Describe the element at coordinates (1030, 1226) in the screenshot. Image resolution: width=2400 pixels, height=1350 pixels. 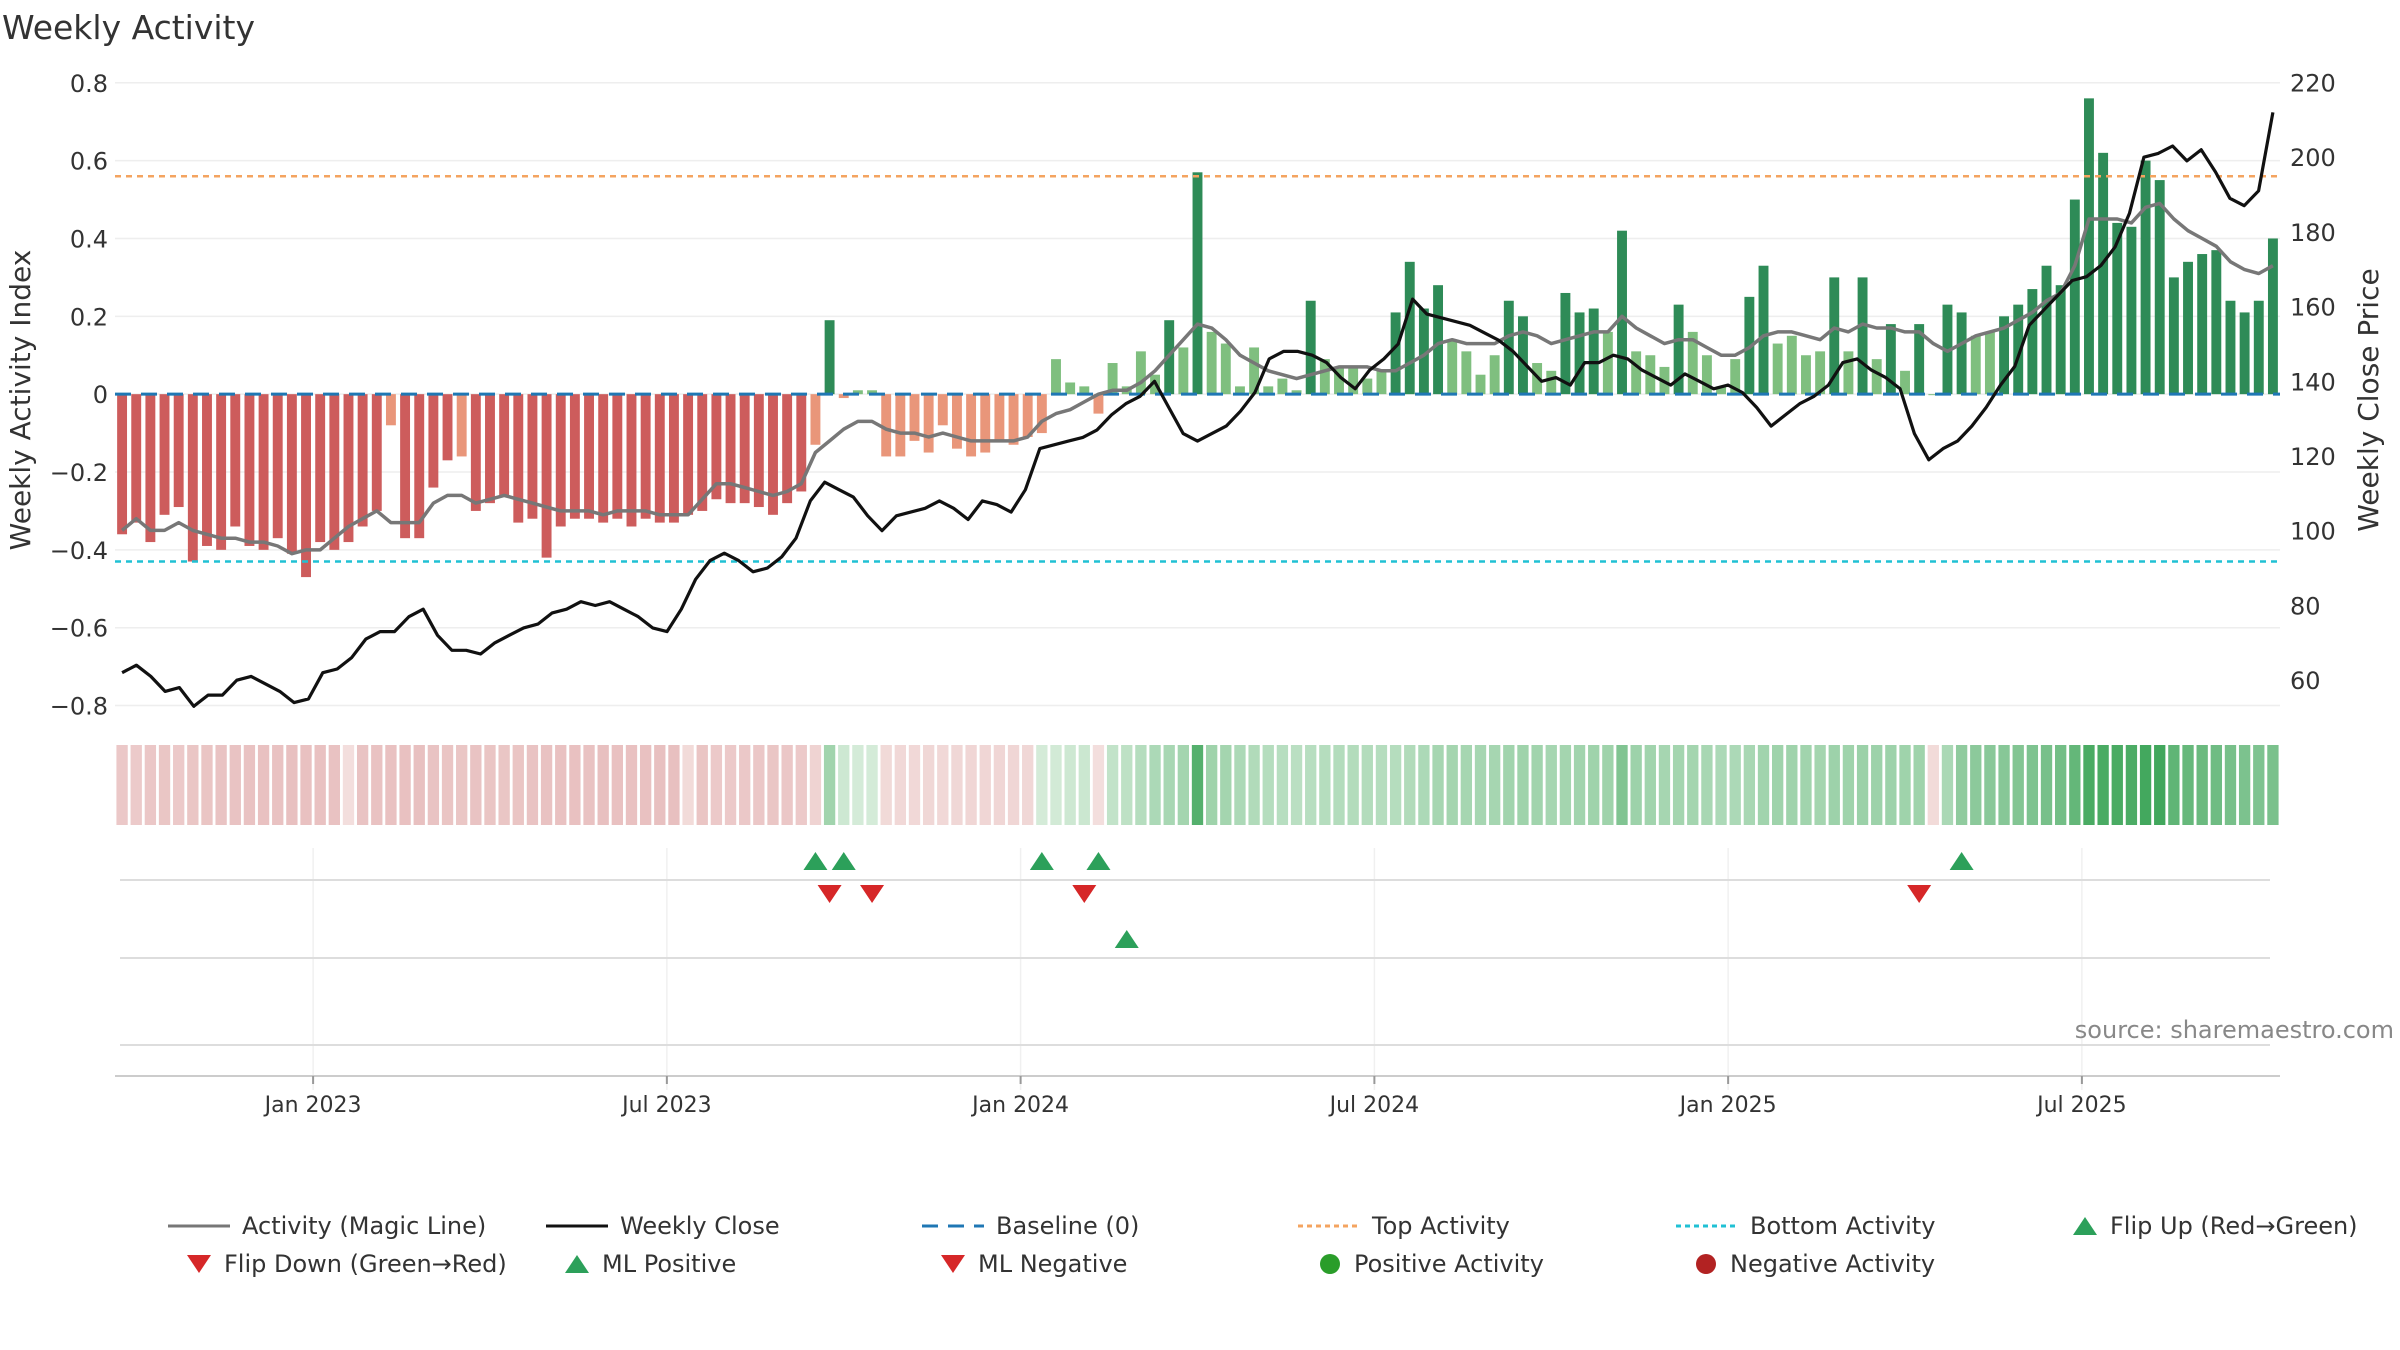
I see `legend-baseline: Baseline (0)` at that location.